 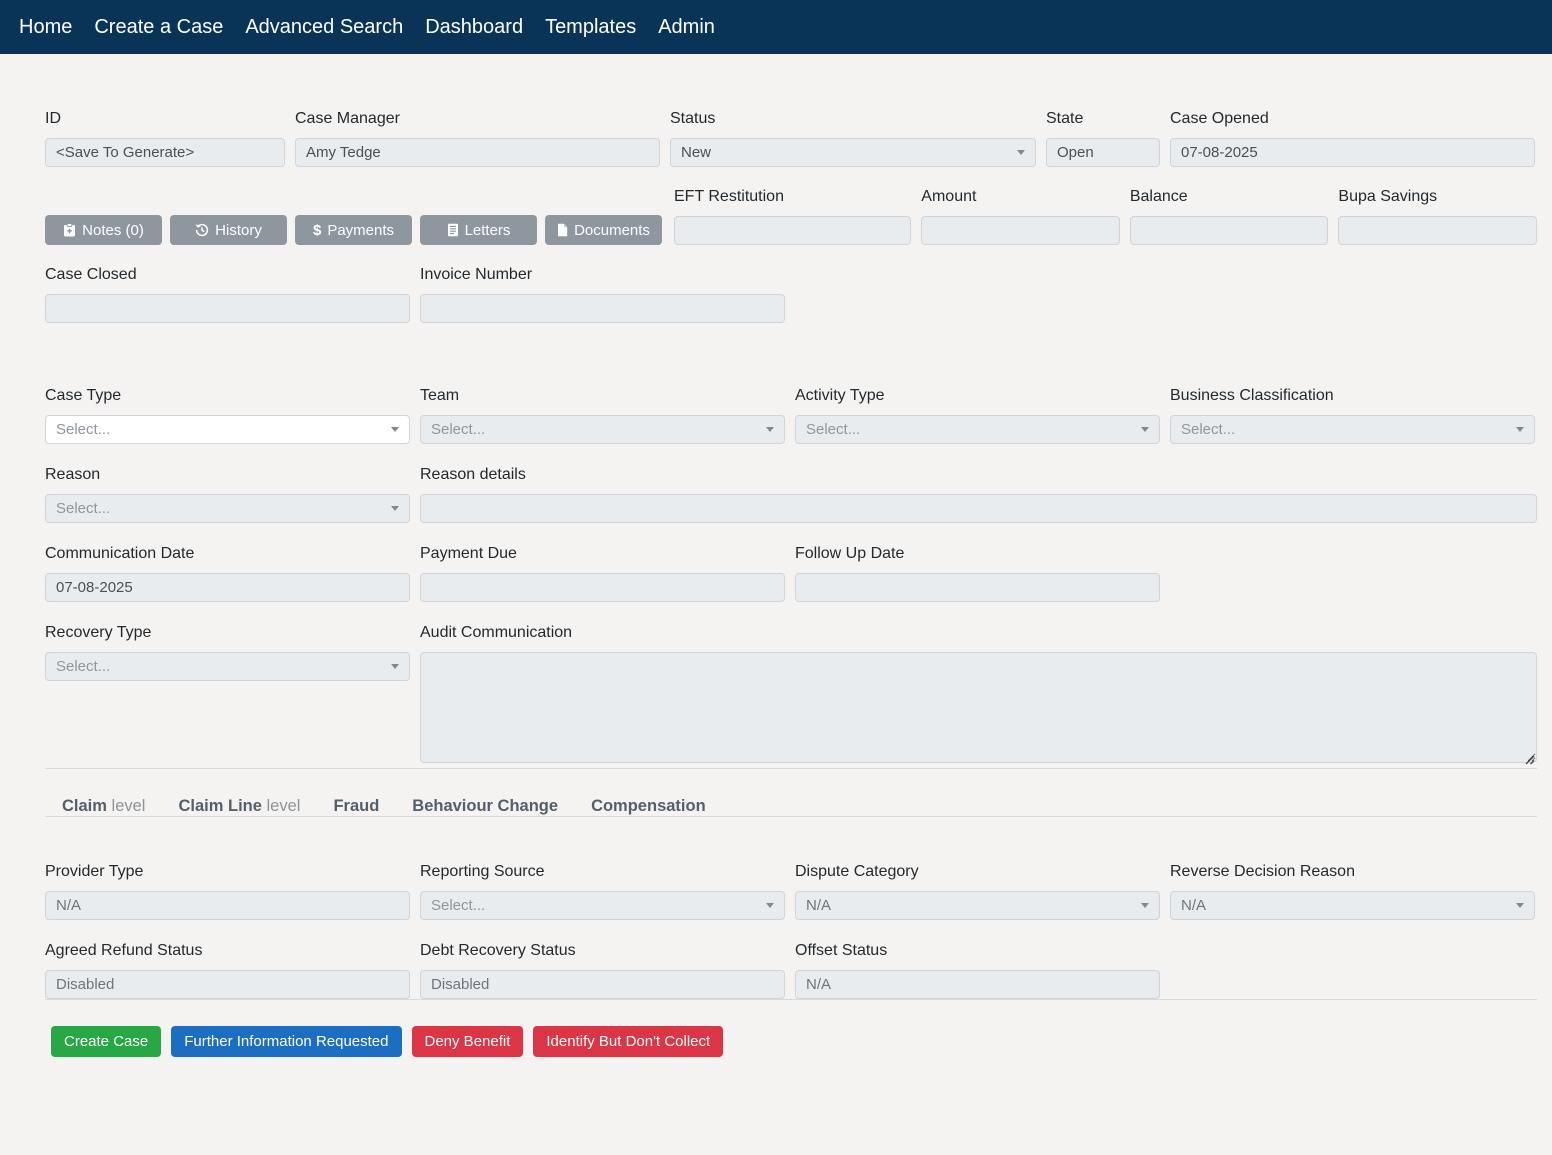 What do you see at coordinates (686, 27) in the screenshot?
I see `nav-admin: Admin` at bounding box center [686, 27].